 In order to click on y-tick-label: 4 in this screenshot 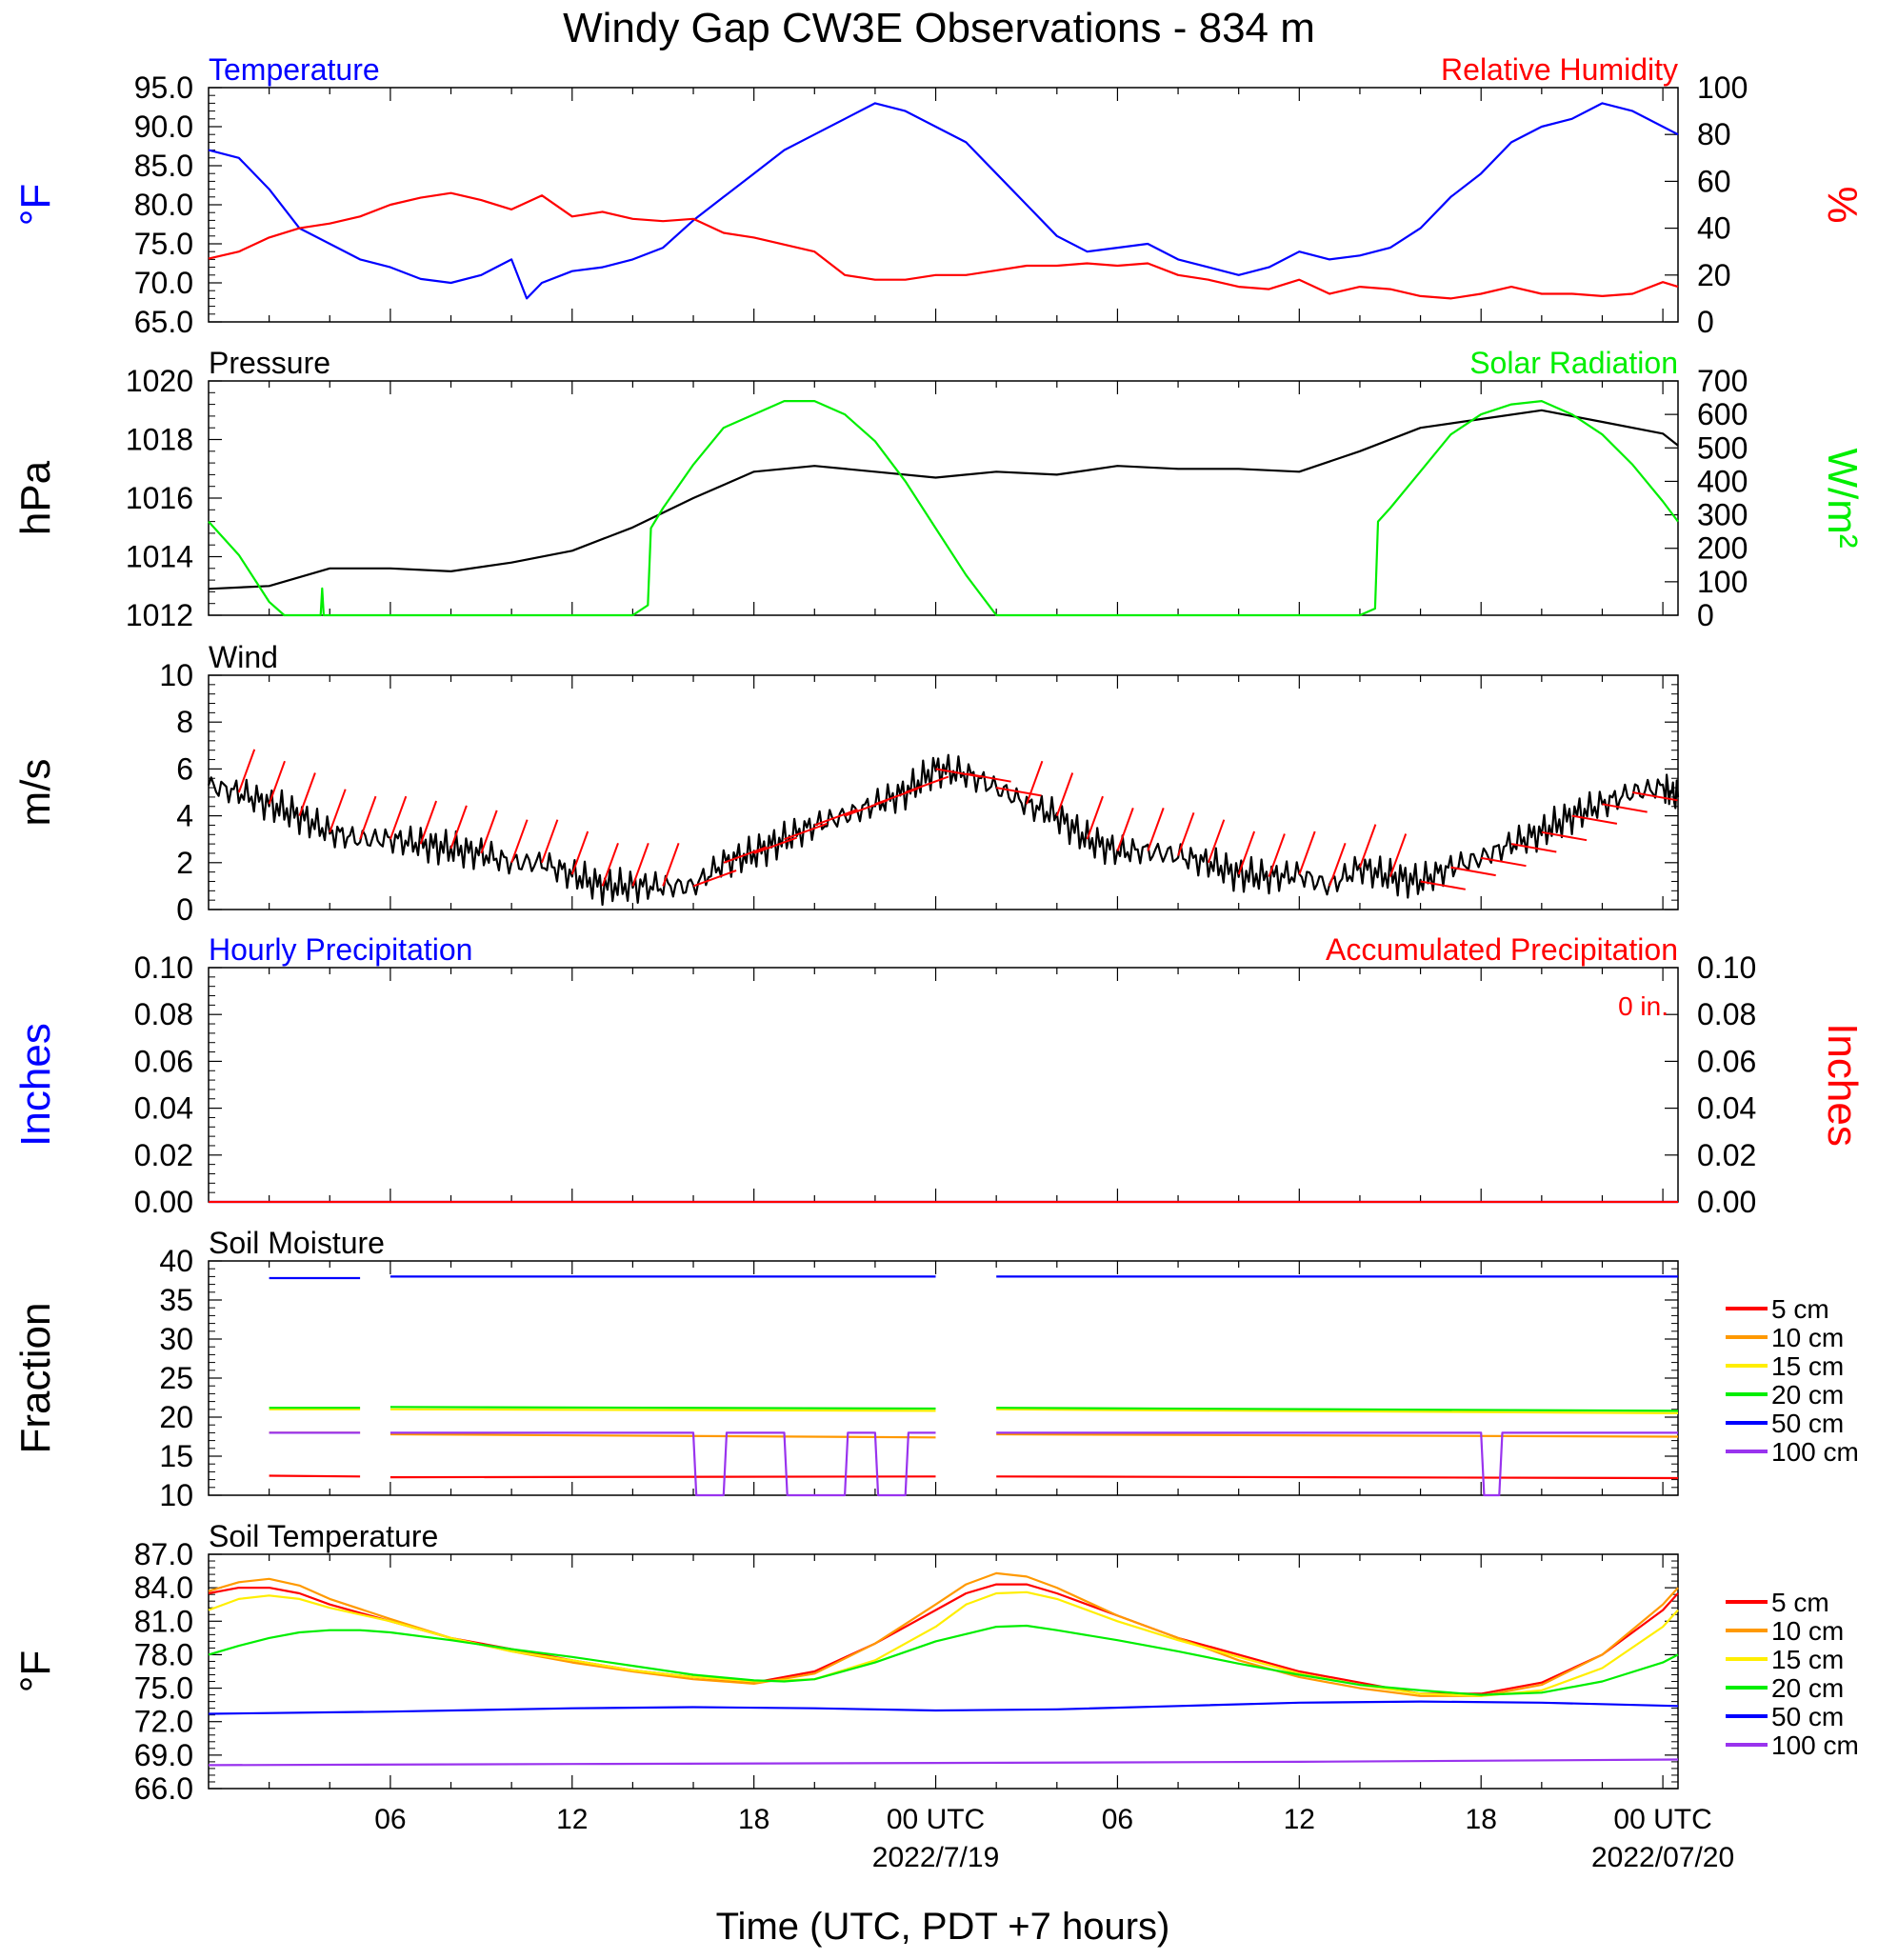, I will do `click(184, 816)`.